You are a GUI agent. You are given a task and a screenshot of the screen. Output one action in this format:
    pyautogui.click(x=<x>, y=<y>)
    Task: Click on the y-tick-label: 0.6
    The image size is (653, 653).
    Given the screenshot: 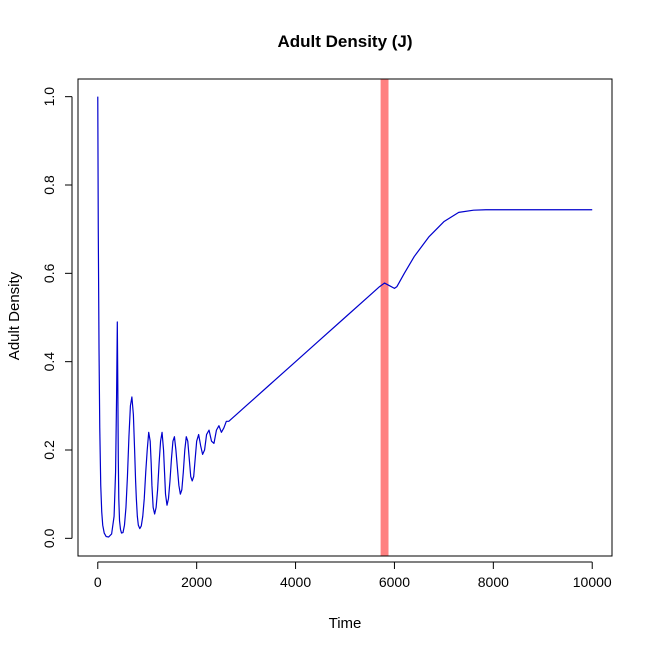 What is the action you would take?
    pyautogui.click(x=49, y=273)
    